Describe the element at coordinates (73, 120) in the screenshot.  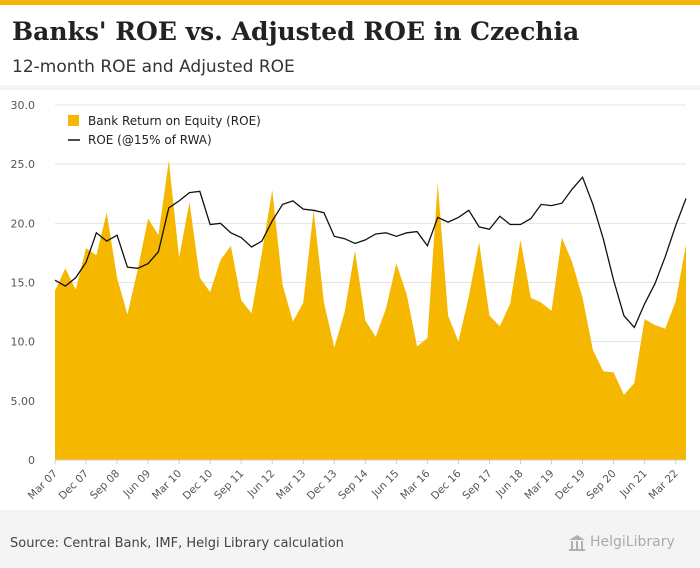
I see `legend-swatch-roe` at that location.